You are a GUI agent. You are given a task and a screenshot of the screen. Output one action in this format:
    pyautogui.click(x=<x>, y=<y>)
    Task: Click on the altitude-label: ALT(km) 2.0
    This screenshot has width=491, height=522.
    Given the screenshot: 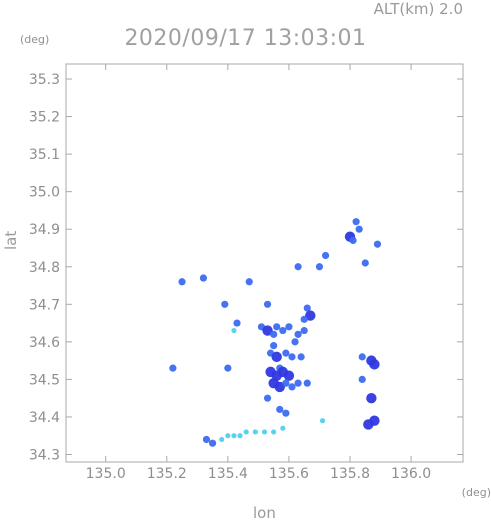 What is the action you would take?
    pyautogui.click(x=418, y=9)
    